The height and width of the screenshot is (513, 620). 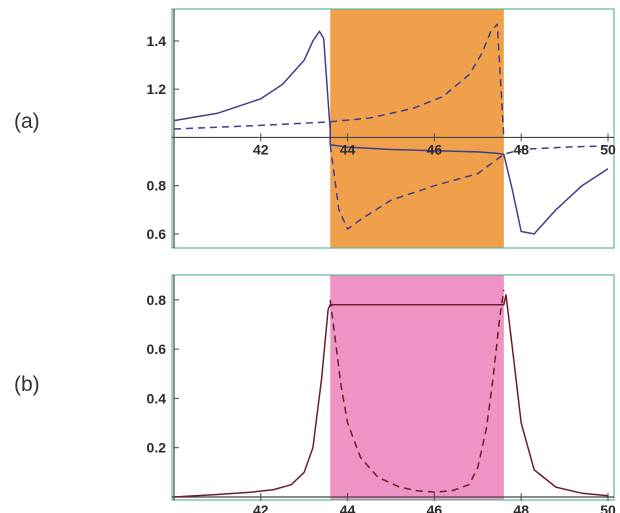 What do you see at coordinates (521, 507) in the screenshot?
I see `x-tick-label-b: 48` at bounding box center [521, 507].